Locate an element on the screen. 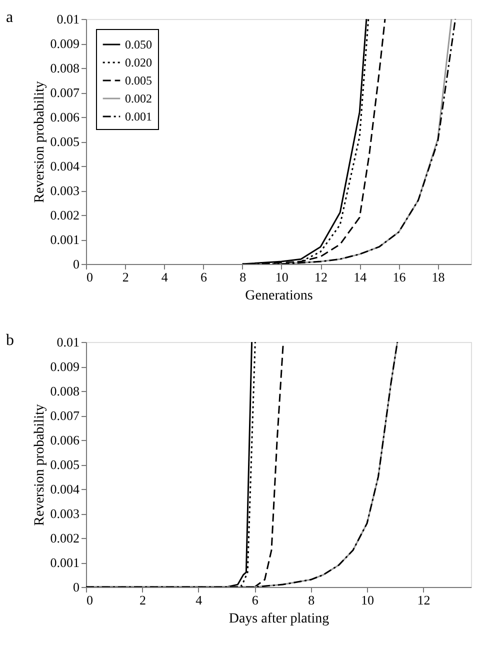 The image size is (483, 668). legend-label: 0.002 is located at coordinates (138, 99).